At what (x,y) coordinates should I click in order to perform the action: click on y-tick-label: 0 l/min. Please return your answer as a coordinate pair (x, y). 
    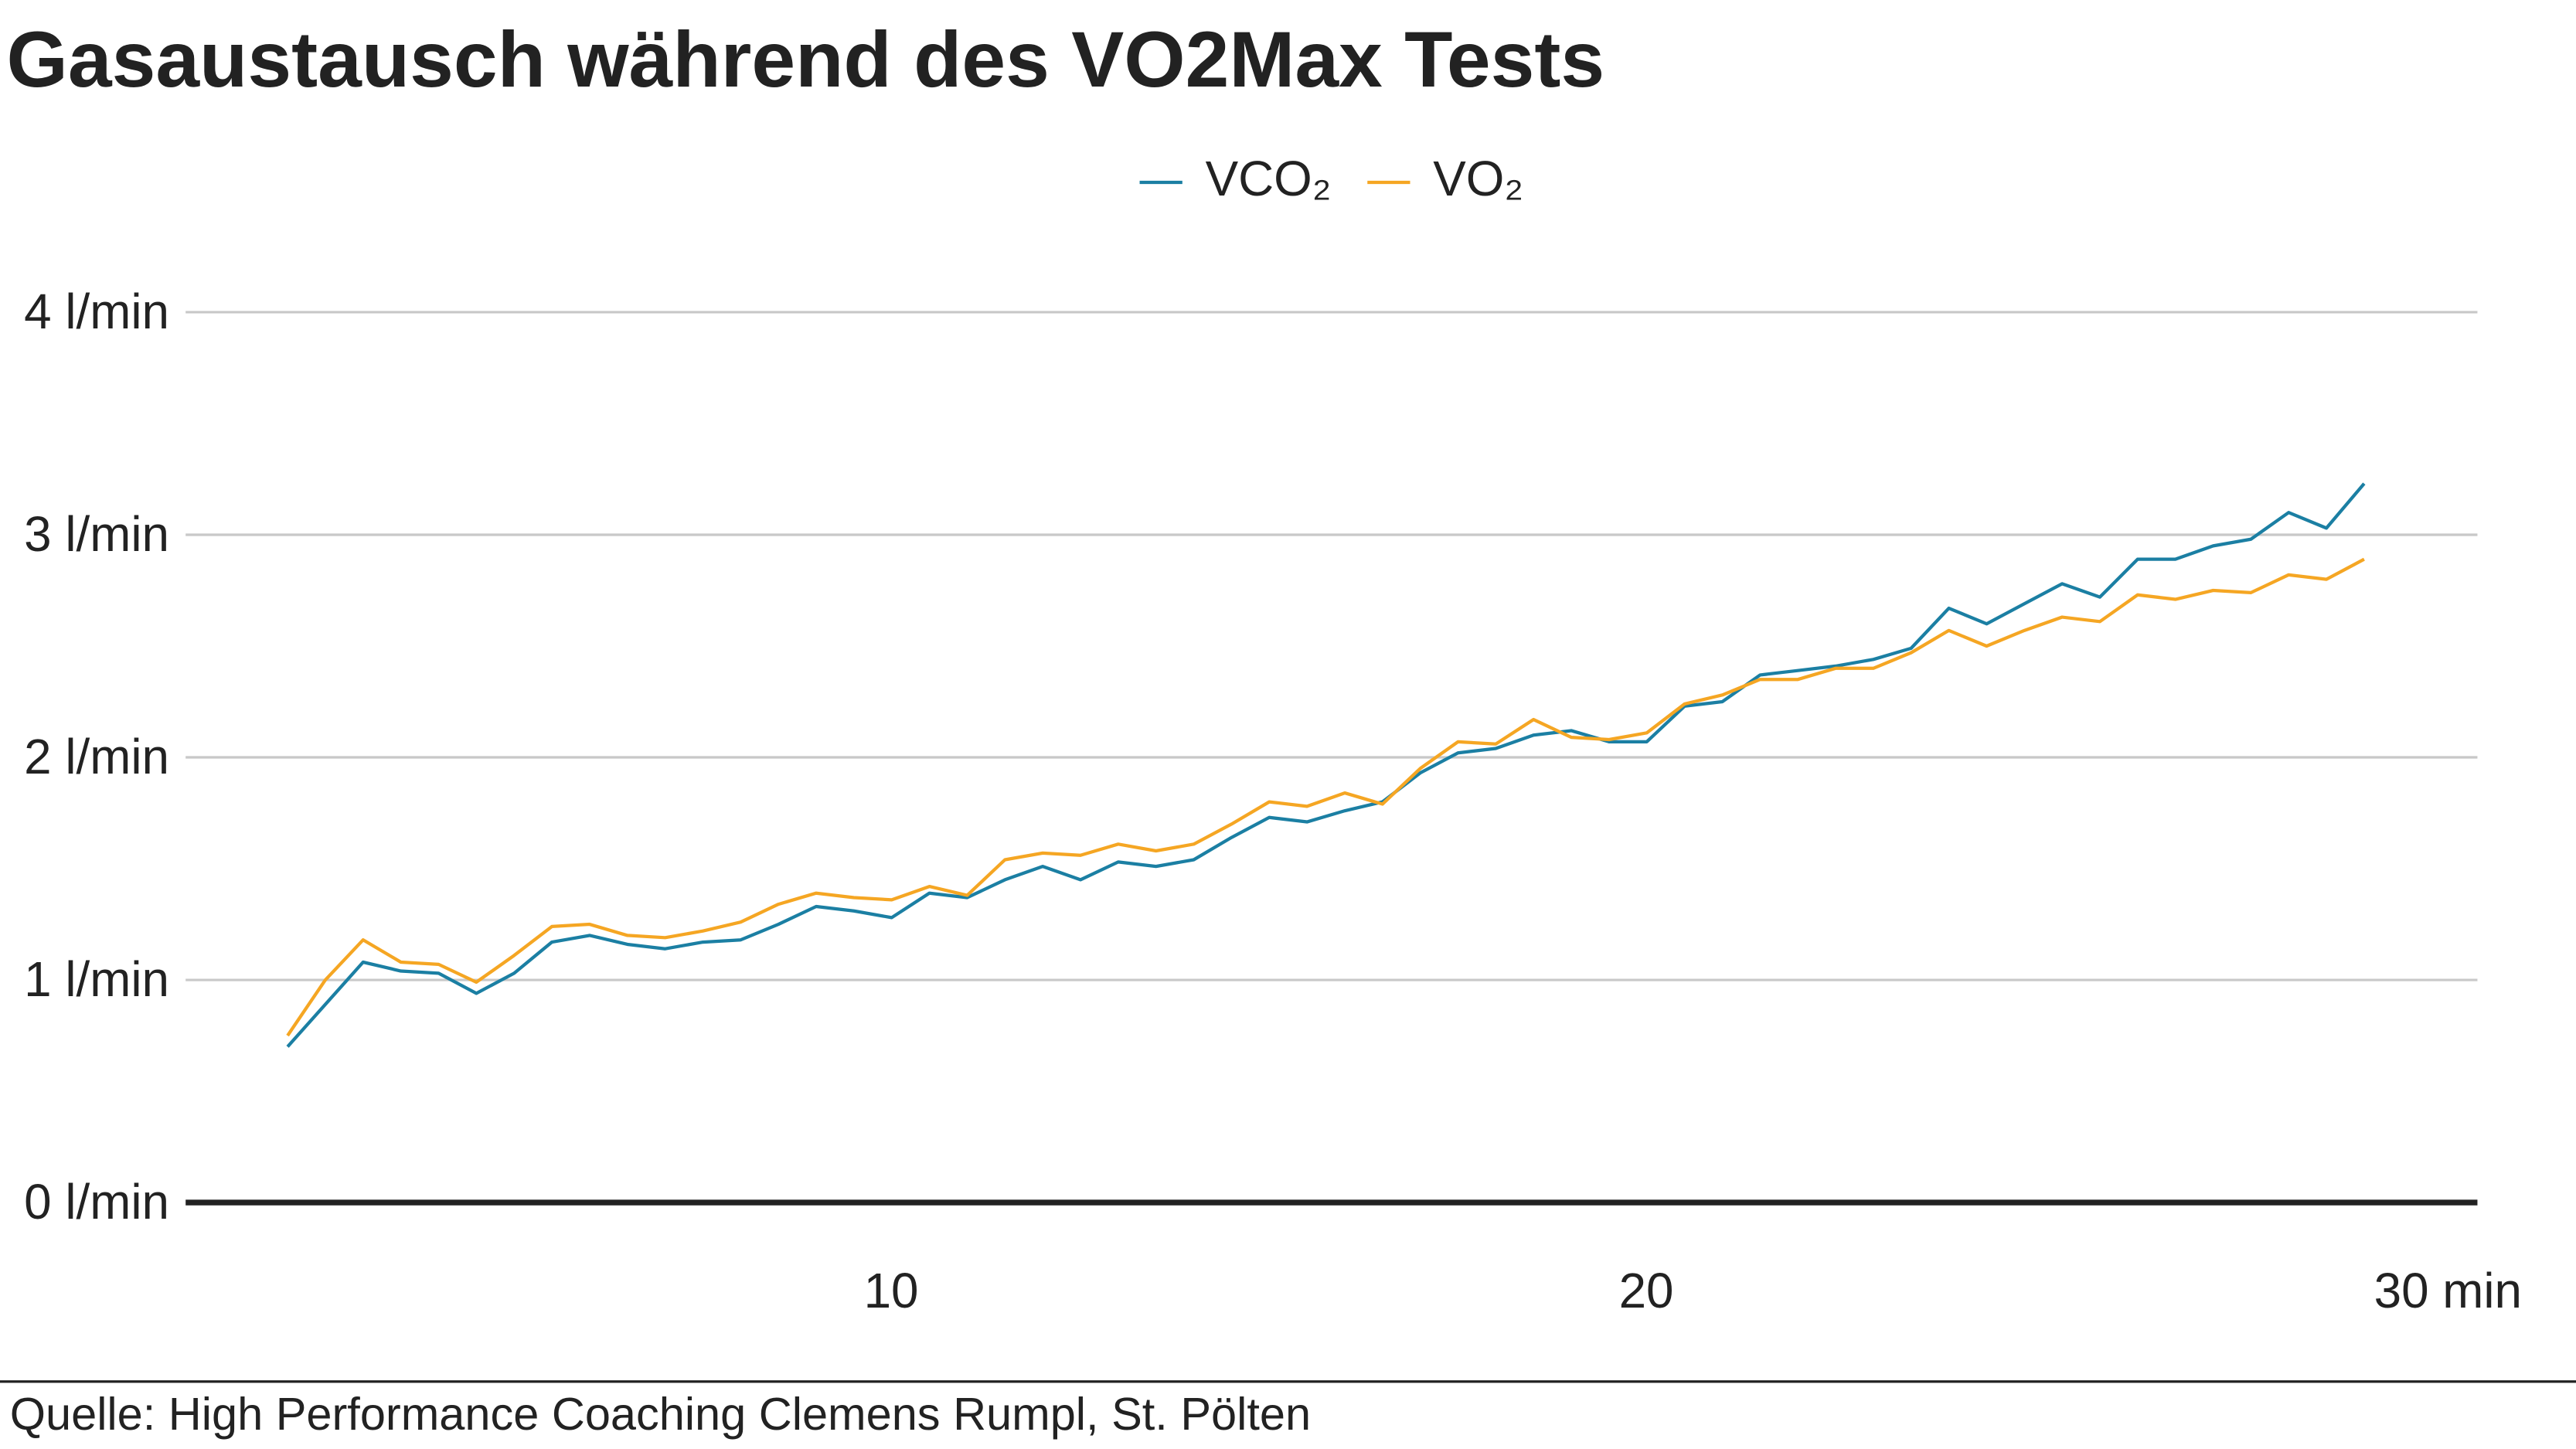
    Looking at the image, I should click on (96, 1202).